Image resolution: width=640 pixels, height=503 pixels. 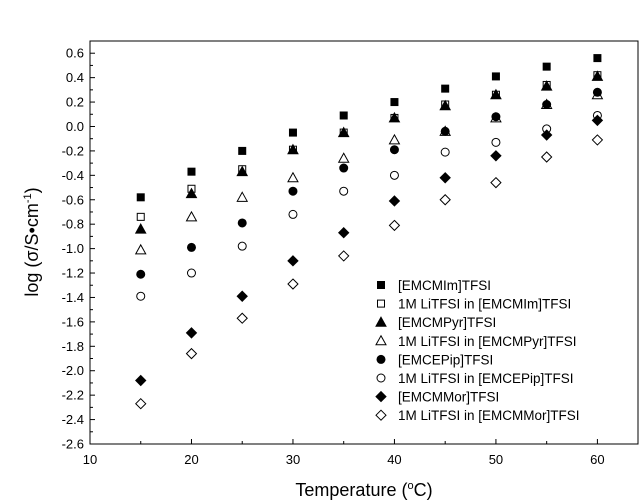 What do you see at coordinates (363, 490) in the screenshot?
I see `x-axis-title: Temperature (oC)` at bounding box center [363, 490].